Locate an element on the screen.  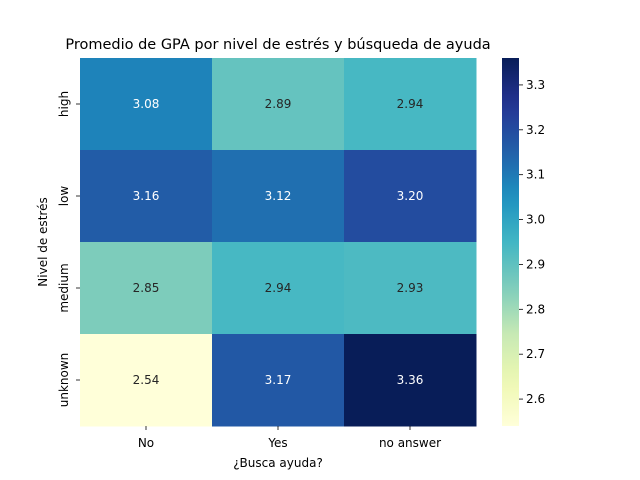
colorbar-tick-label: 3.1 is located at coordinates (535, 175).